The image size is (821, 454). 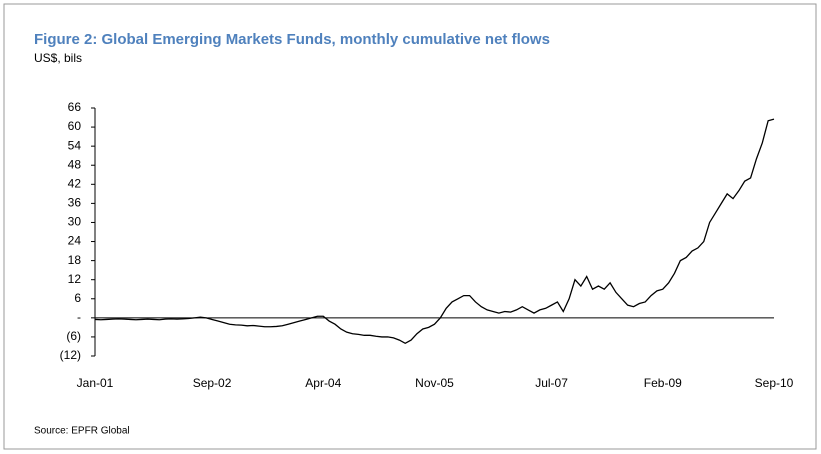 I want to click on y-tick-label: 54, so click(x=75, y=145).